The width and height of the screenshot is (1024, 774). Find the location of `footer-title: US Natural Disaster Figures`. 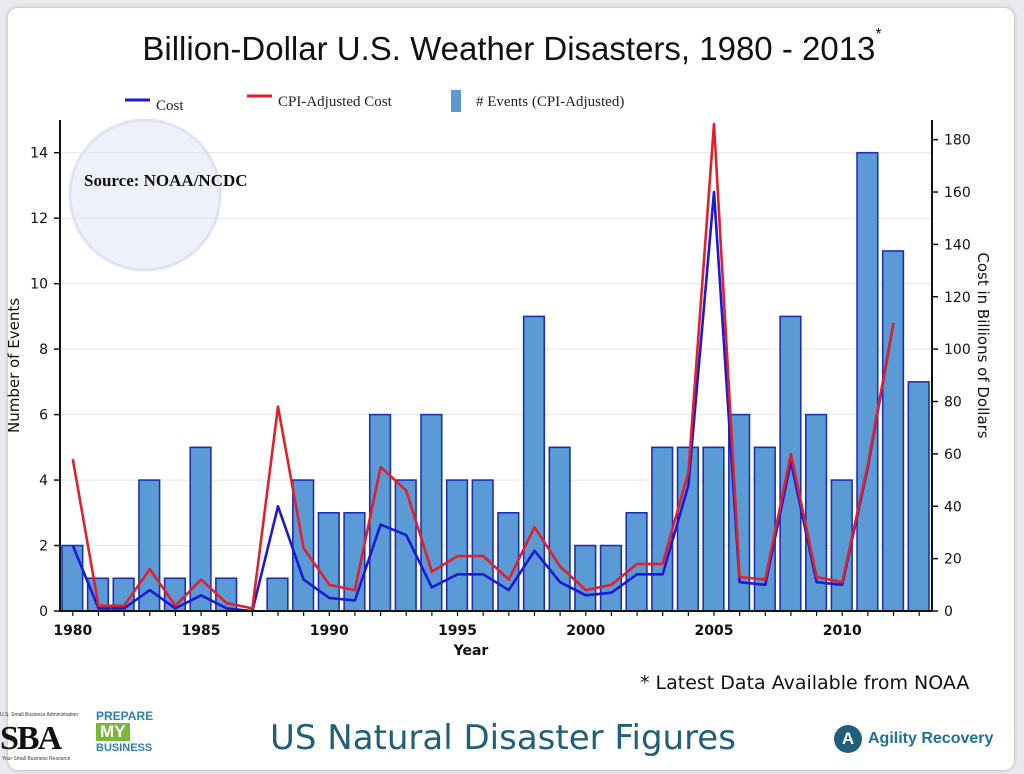

footer-title: US Natural Disaster Figures is located at coordinates (503, 738).